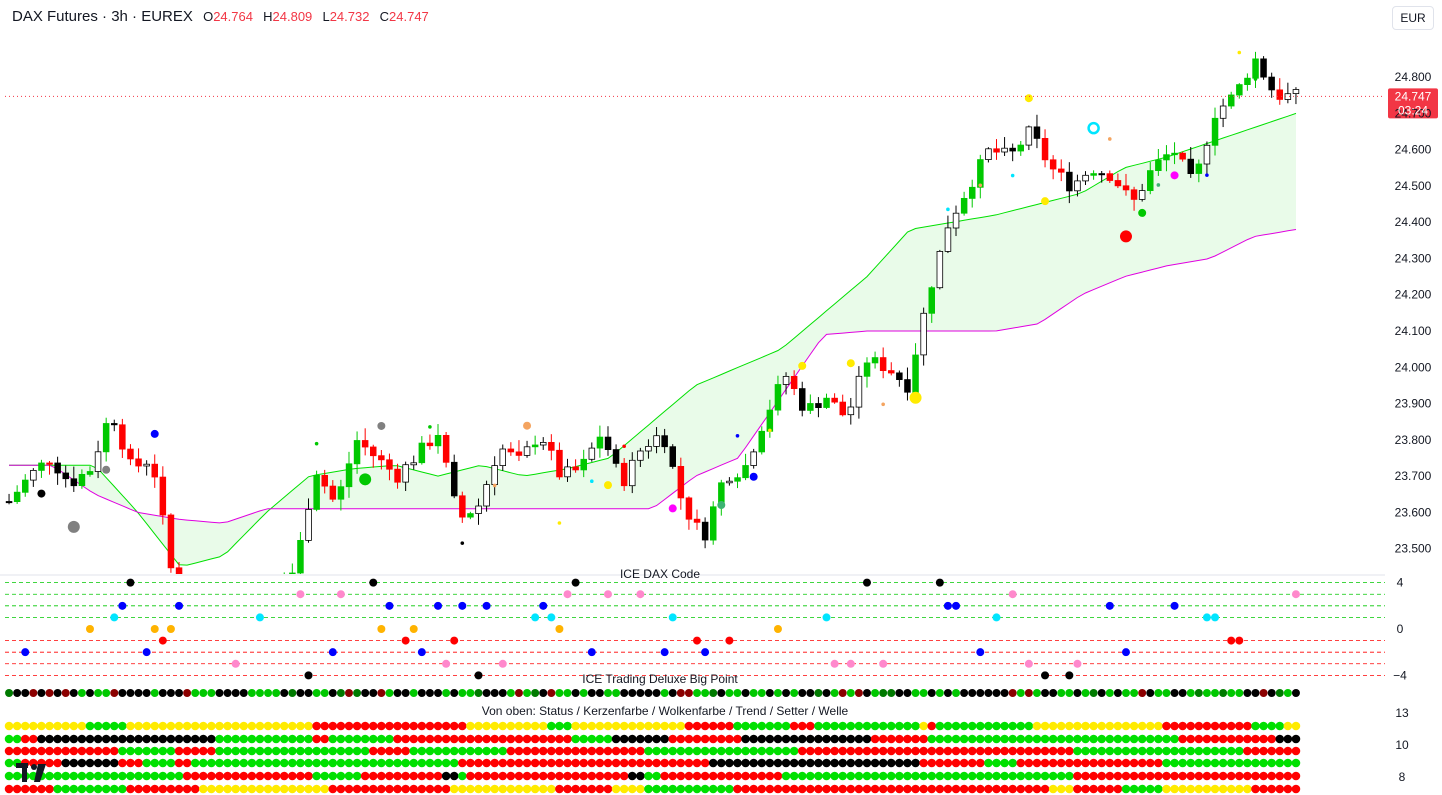  What do you see at coordinates (1413, 18) in the screenshot?
I see `currency-button: EUR` at bounding box center [1413, 18].